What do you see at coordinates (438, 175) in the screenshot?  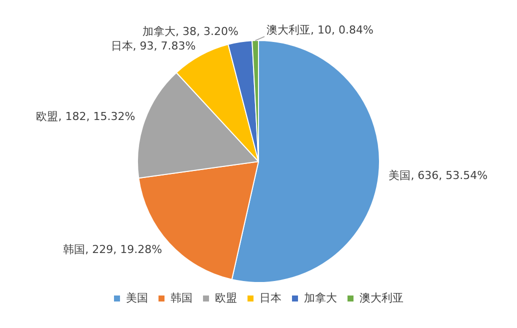 I see `data-label: 美国, 636, 53.54%` at bounding box center [438, 175].